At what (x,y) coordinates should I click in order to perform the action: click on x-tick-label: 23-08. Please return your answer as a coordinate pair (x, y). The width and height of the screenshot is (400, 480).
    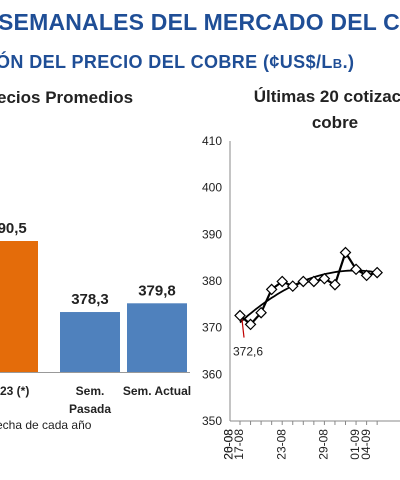
    Looking at the image, I should click on (281, 444).